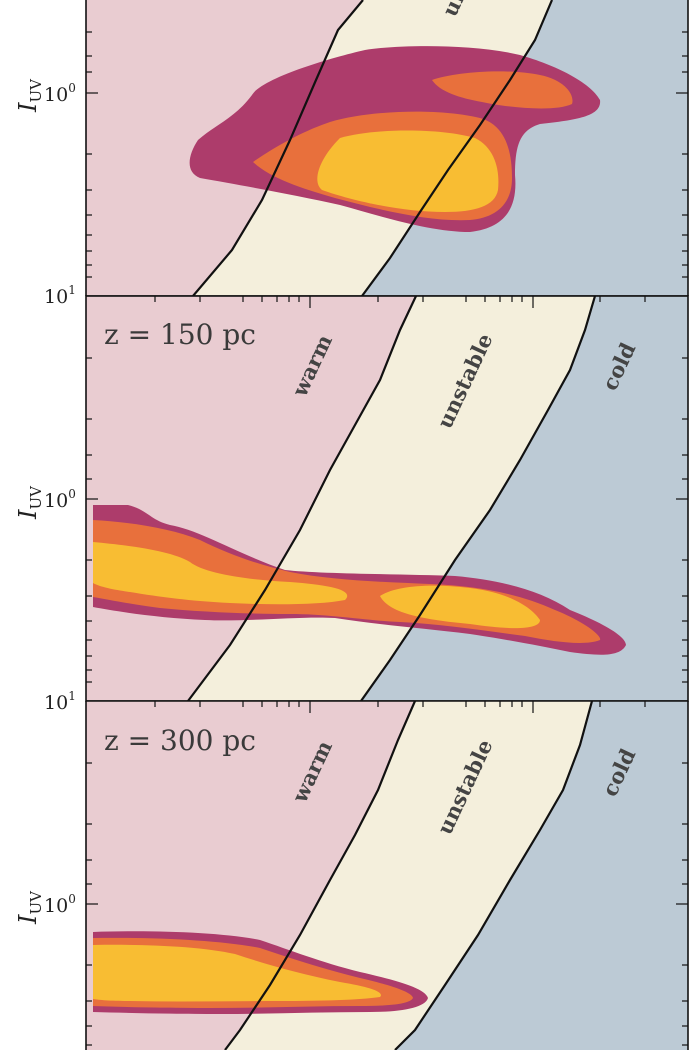 The height and width of the screenshot is (1050, 700). Describe the element at coordinates (180, 740) in the screenshot. I see `panel-annotation-bottom: z = 300 pc` at that location.